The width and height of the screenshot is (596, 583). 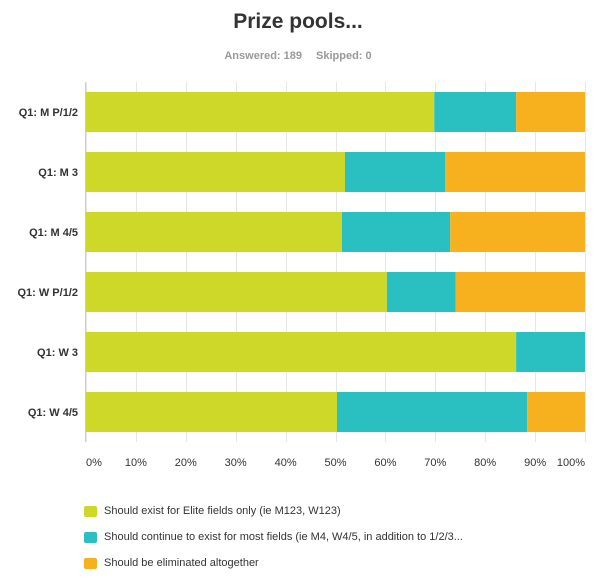 What do you see at coordinates (94, 463) in the screenshot?
I see `x-tick-label: 0%` at bounding box center [94, 463].